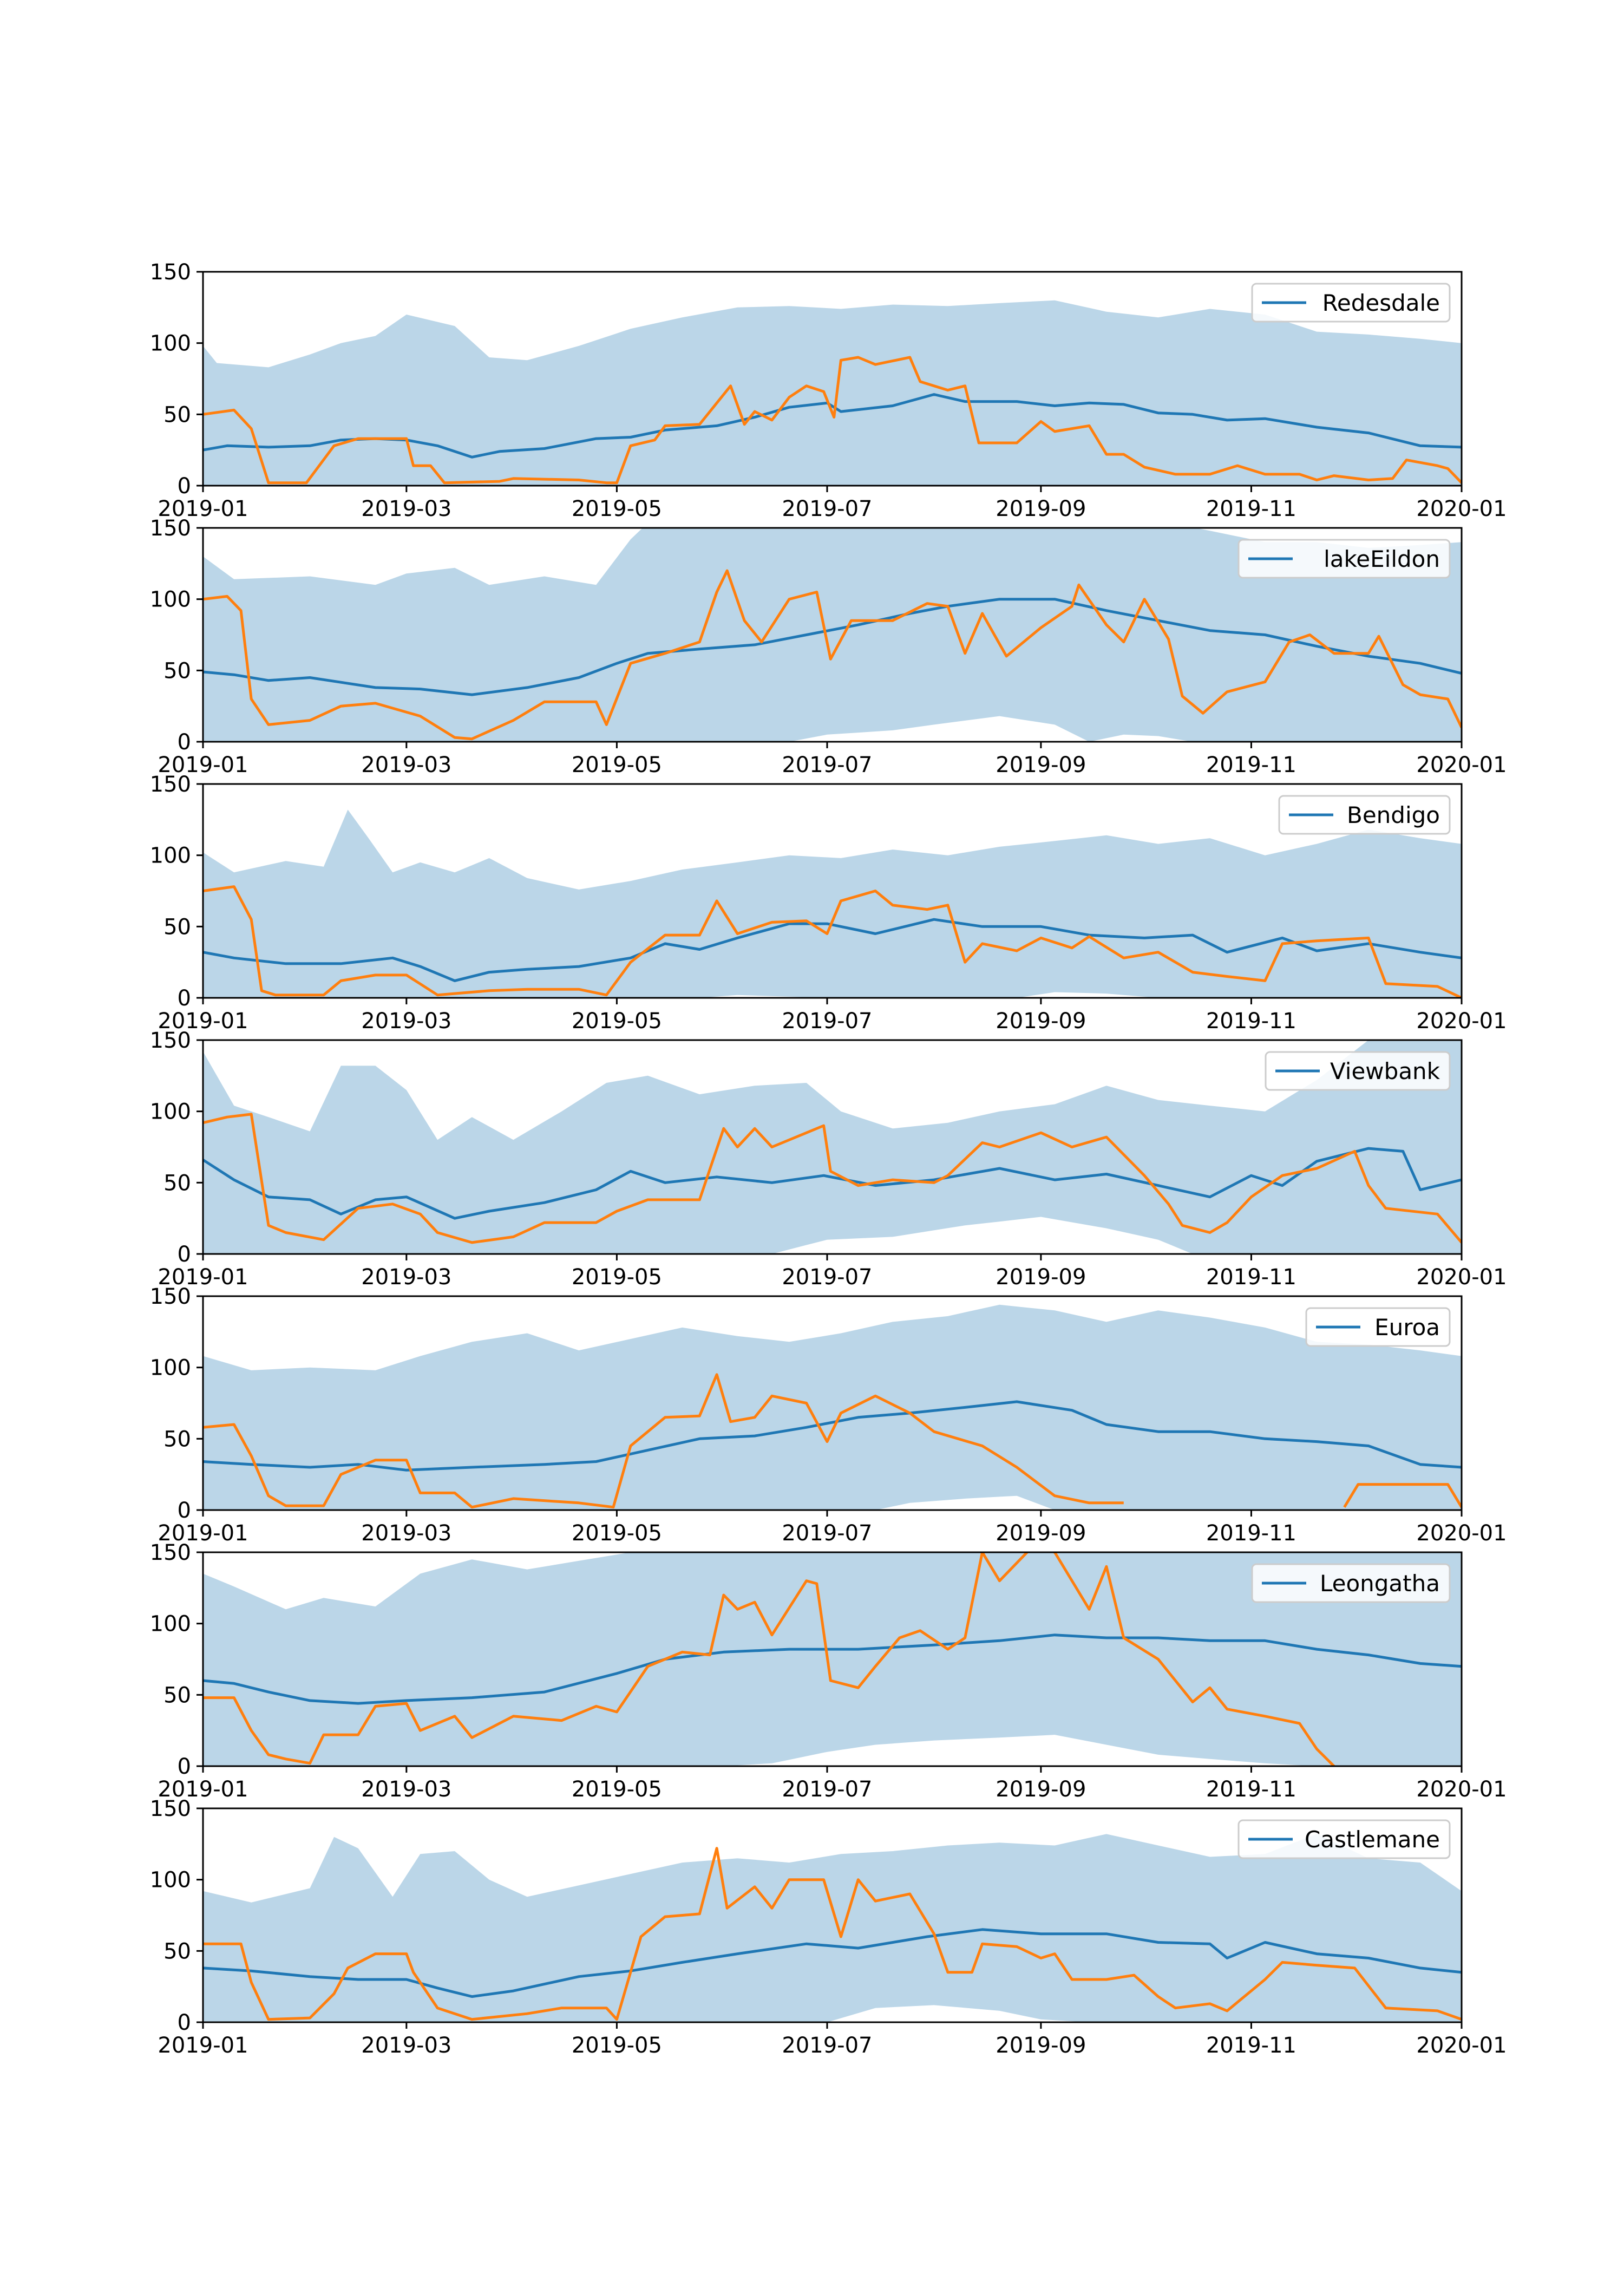  Describe the element at coordinates (1385, 1071) in the screenshot. I see `legend-label: Viewbank` at that location.